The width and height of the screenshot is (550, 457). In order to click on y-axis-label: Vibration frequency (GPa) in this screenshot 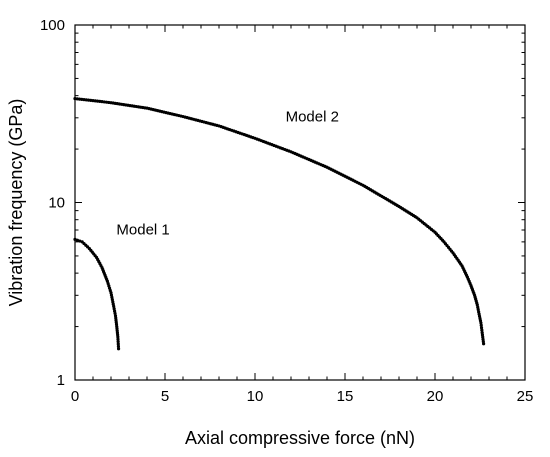, I will do `click(16, 203)`.